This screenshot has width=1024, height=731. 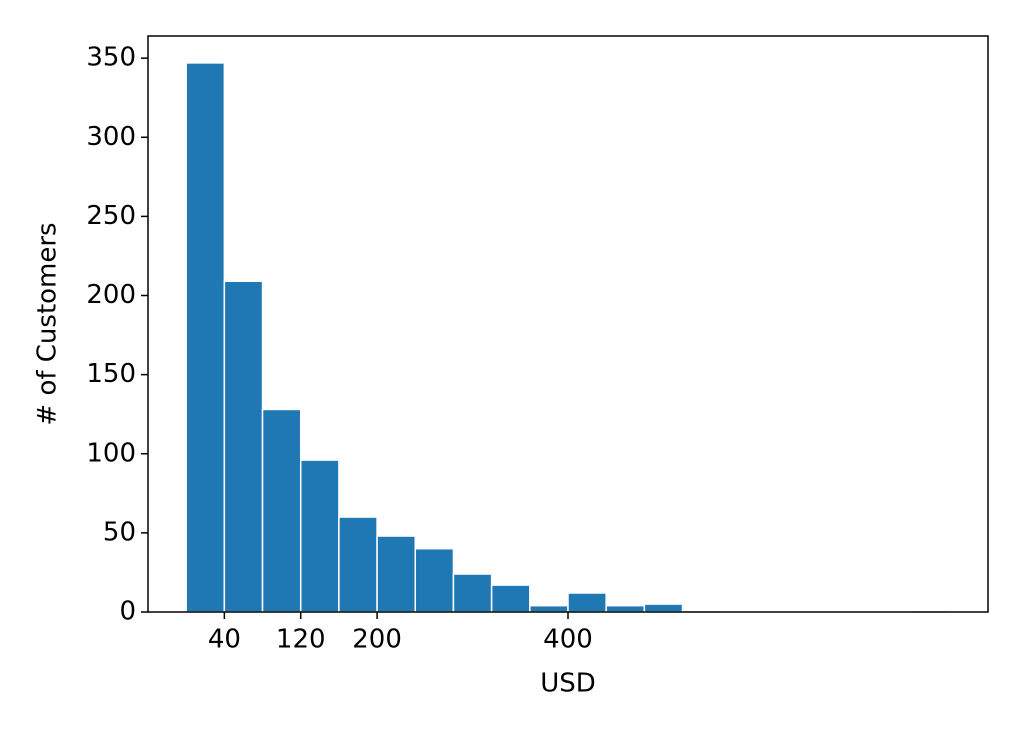 I want to click on x-axis-label: USD, so click(x=568, y=684).